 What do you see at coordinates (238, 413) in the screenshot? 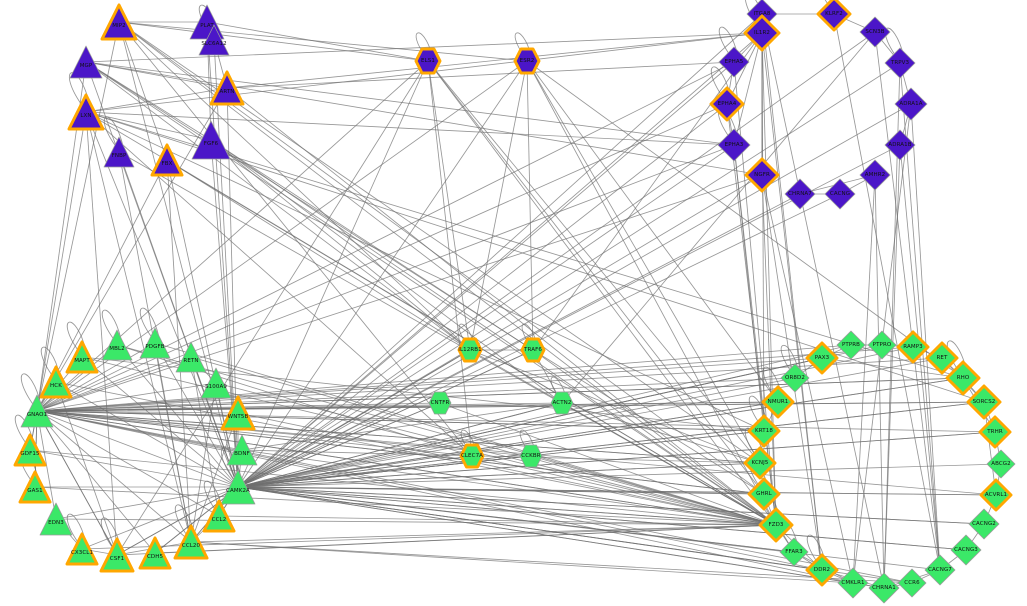
I see `graph-node-wnt5b: WNT5B` at bounding box center [238, 413].